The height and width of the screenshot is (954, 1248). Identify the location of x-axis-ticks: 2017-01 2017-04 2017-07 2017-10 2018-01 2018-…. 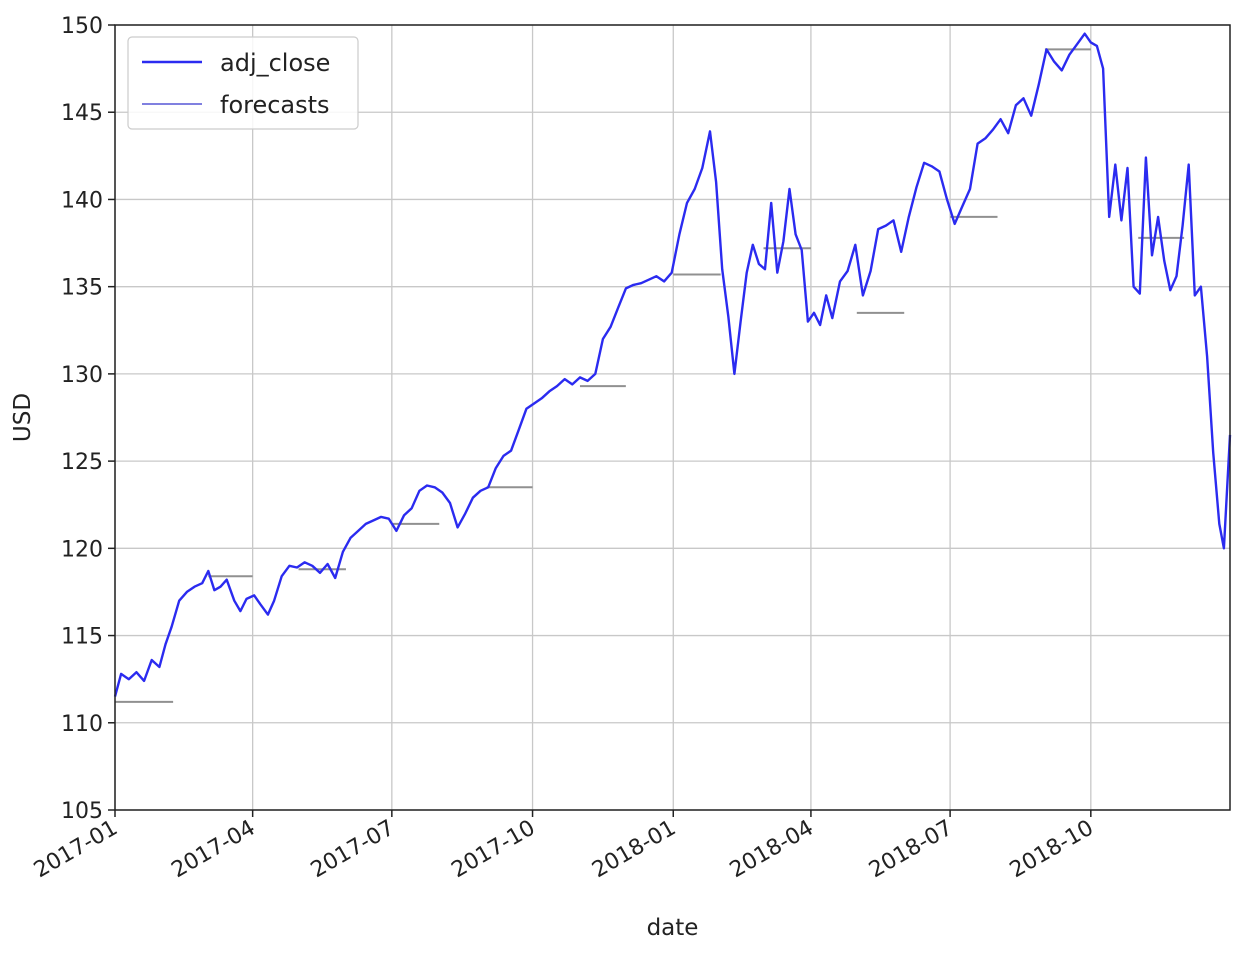
(564, 846).